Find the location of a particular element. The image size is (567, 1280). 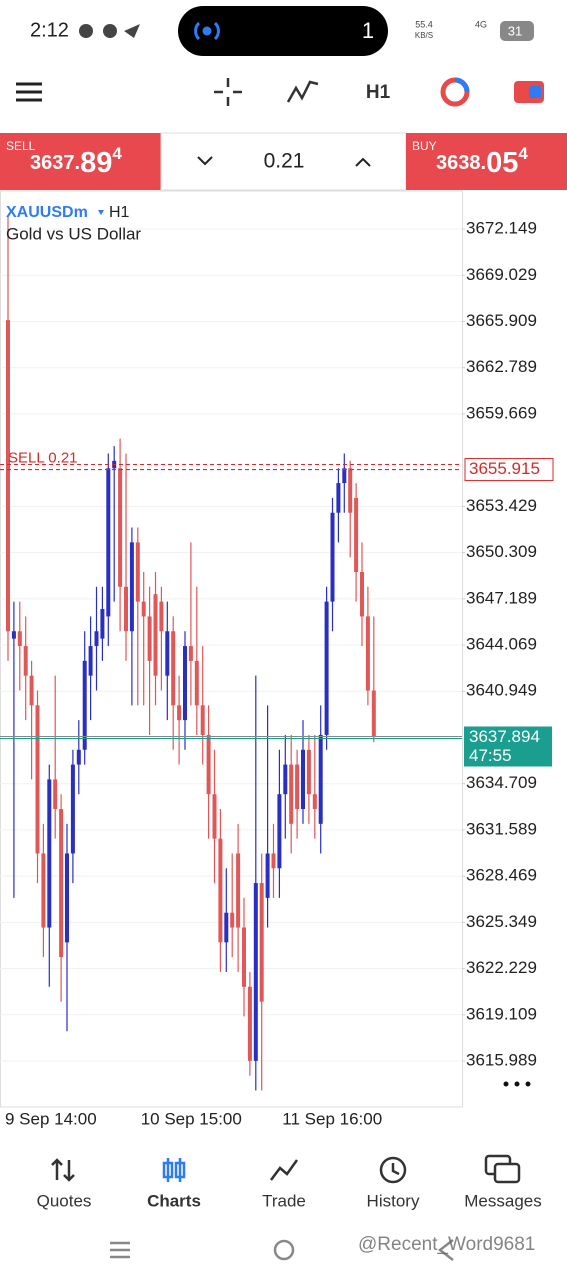

y-tick-label: 3644.069 is located at coordinates (501, 644).